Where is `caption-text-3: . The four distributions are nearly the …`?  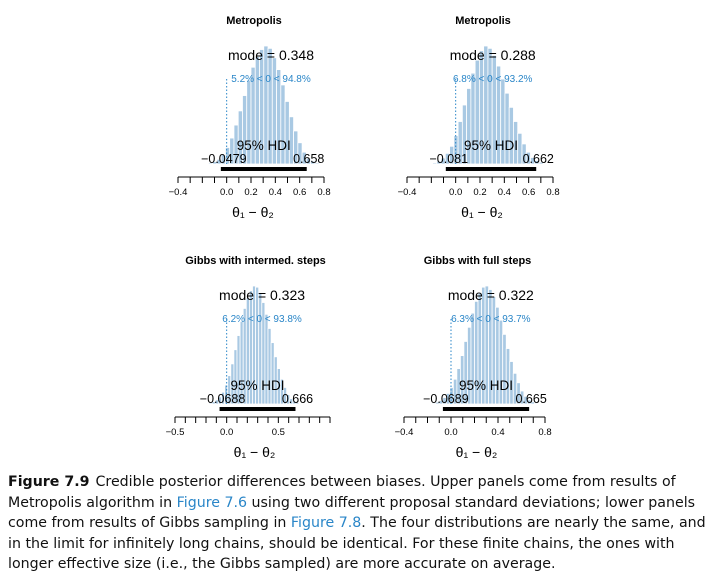 caption-text-3: . The four distributions are nearly the … is located at coordinates (357, 543).